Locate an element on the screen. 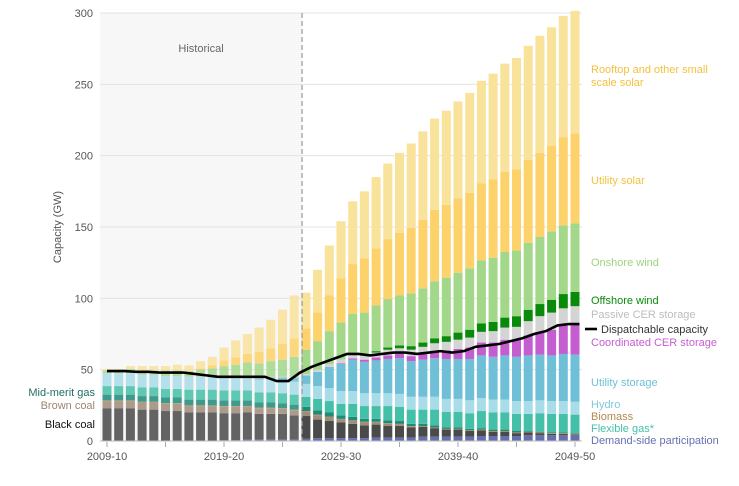 This screenshot has width=739, height=486. left-label: Mid-merit gas is located at coordinates (61, 393).